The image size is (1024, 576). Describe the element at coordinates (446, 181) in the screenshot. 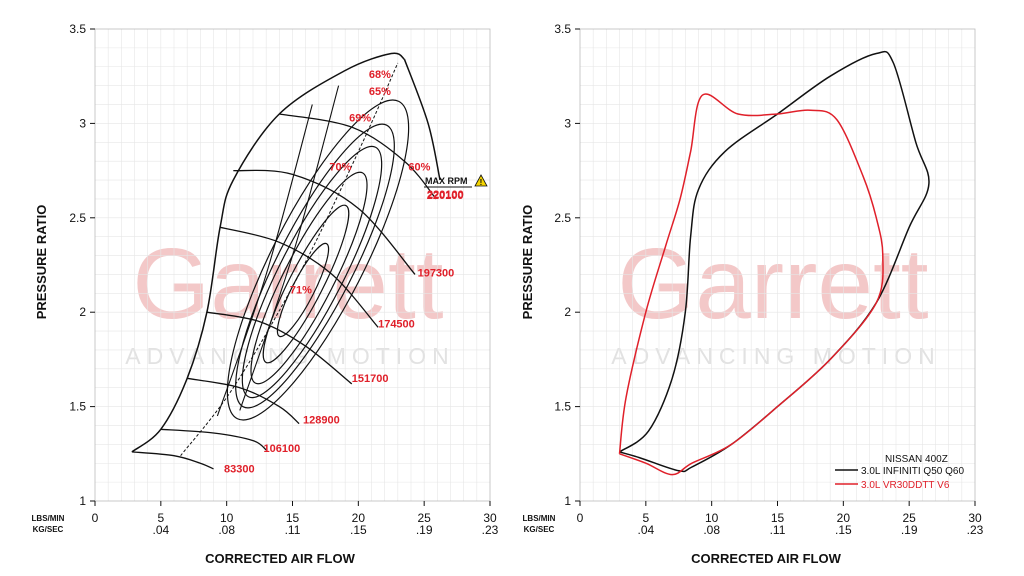

I see `max-rpm-label: MAX RPM` at that location.